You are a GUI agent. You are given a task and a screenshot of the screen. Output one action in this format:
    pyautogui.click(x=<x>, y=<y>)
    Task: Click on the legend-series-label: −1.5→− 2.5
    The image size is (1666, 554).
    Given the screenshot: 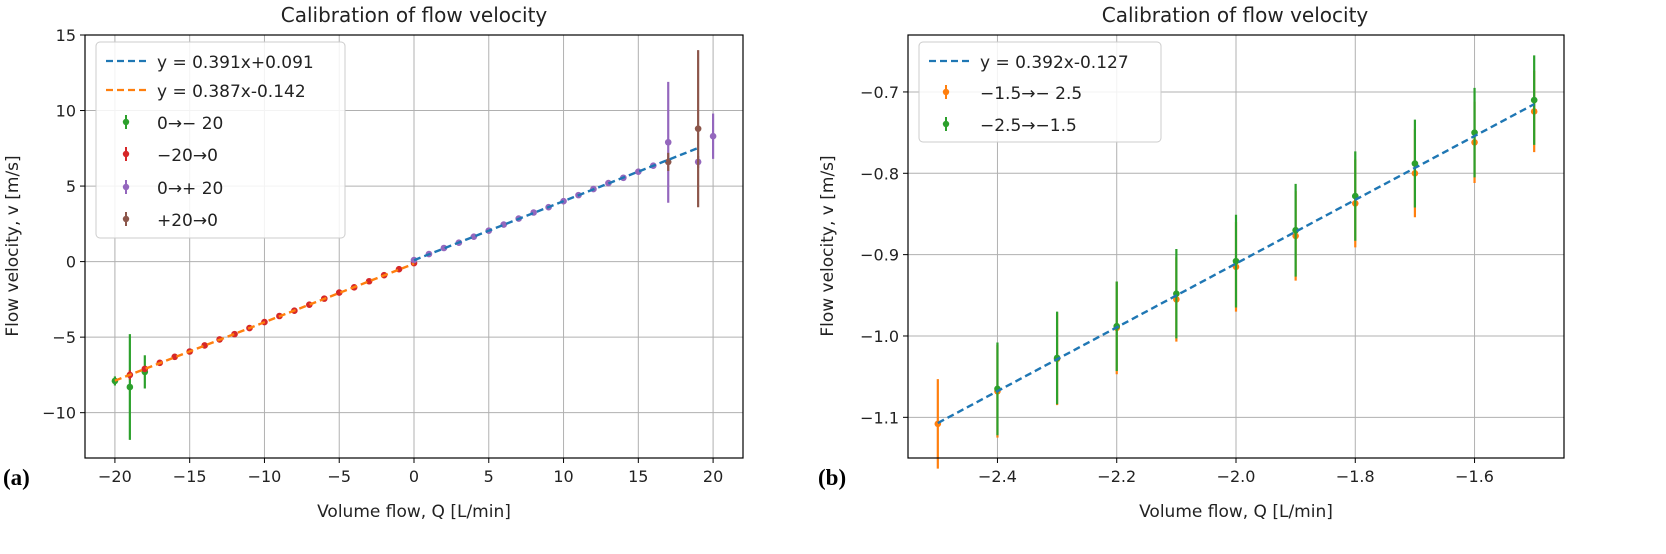 What is the action you would take?
    pyautogui.click(x=1031, y=94)
    